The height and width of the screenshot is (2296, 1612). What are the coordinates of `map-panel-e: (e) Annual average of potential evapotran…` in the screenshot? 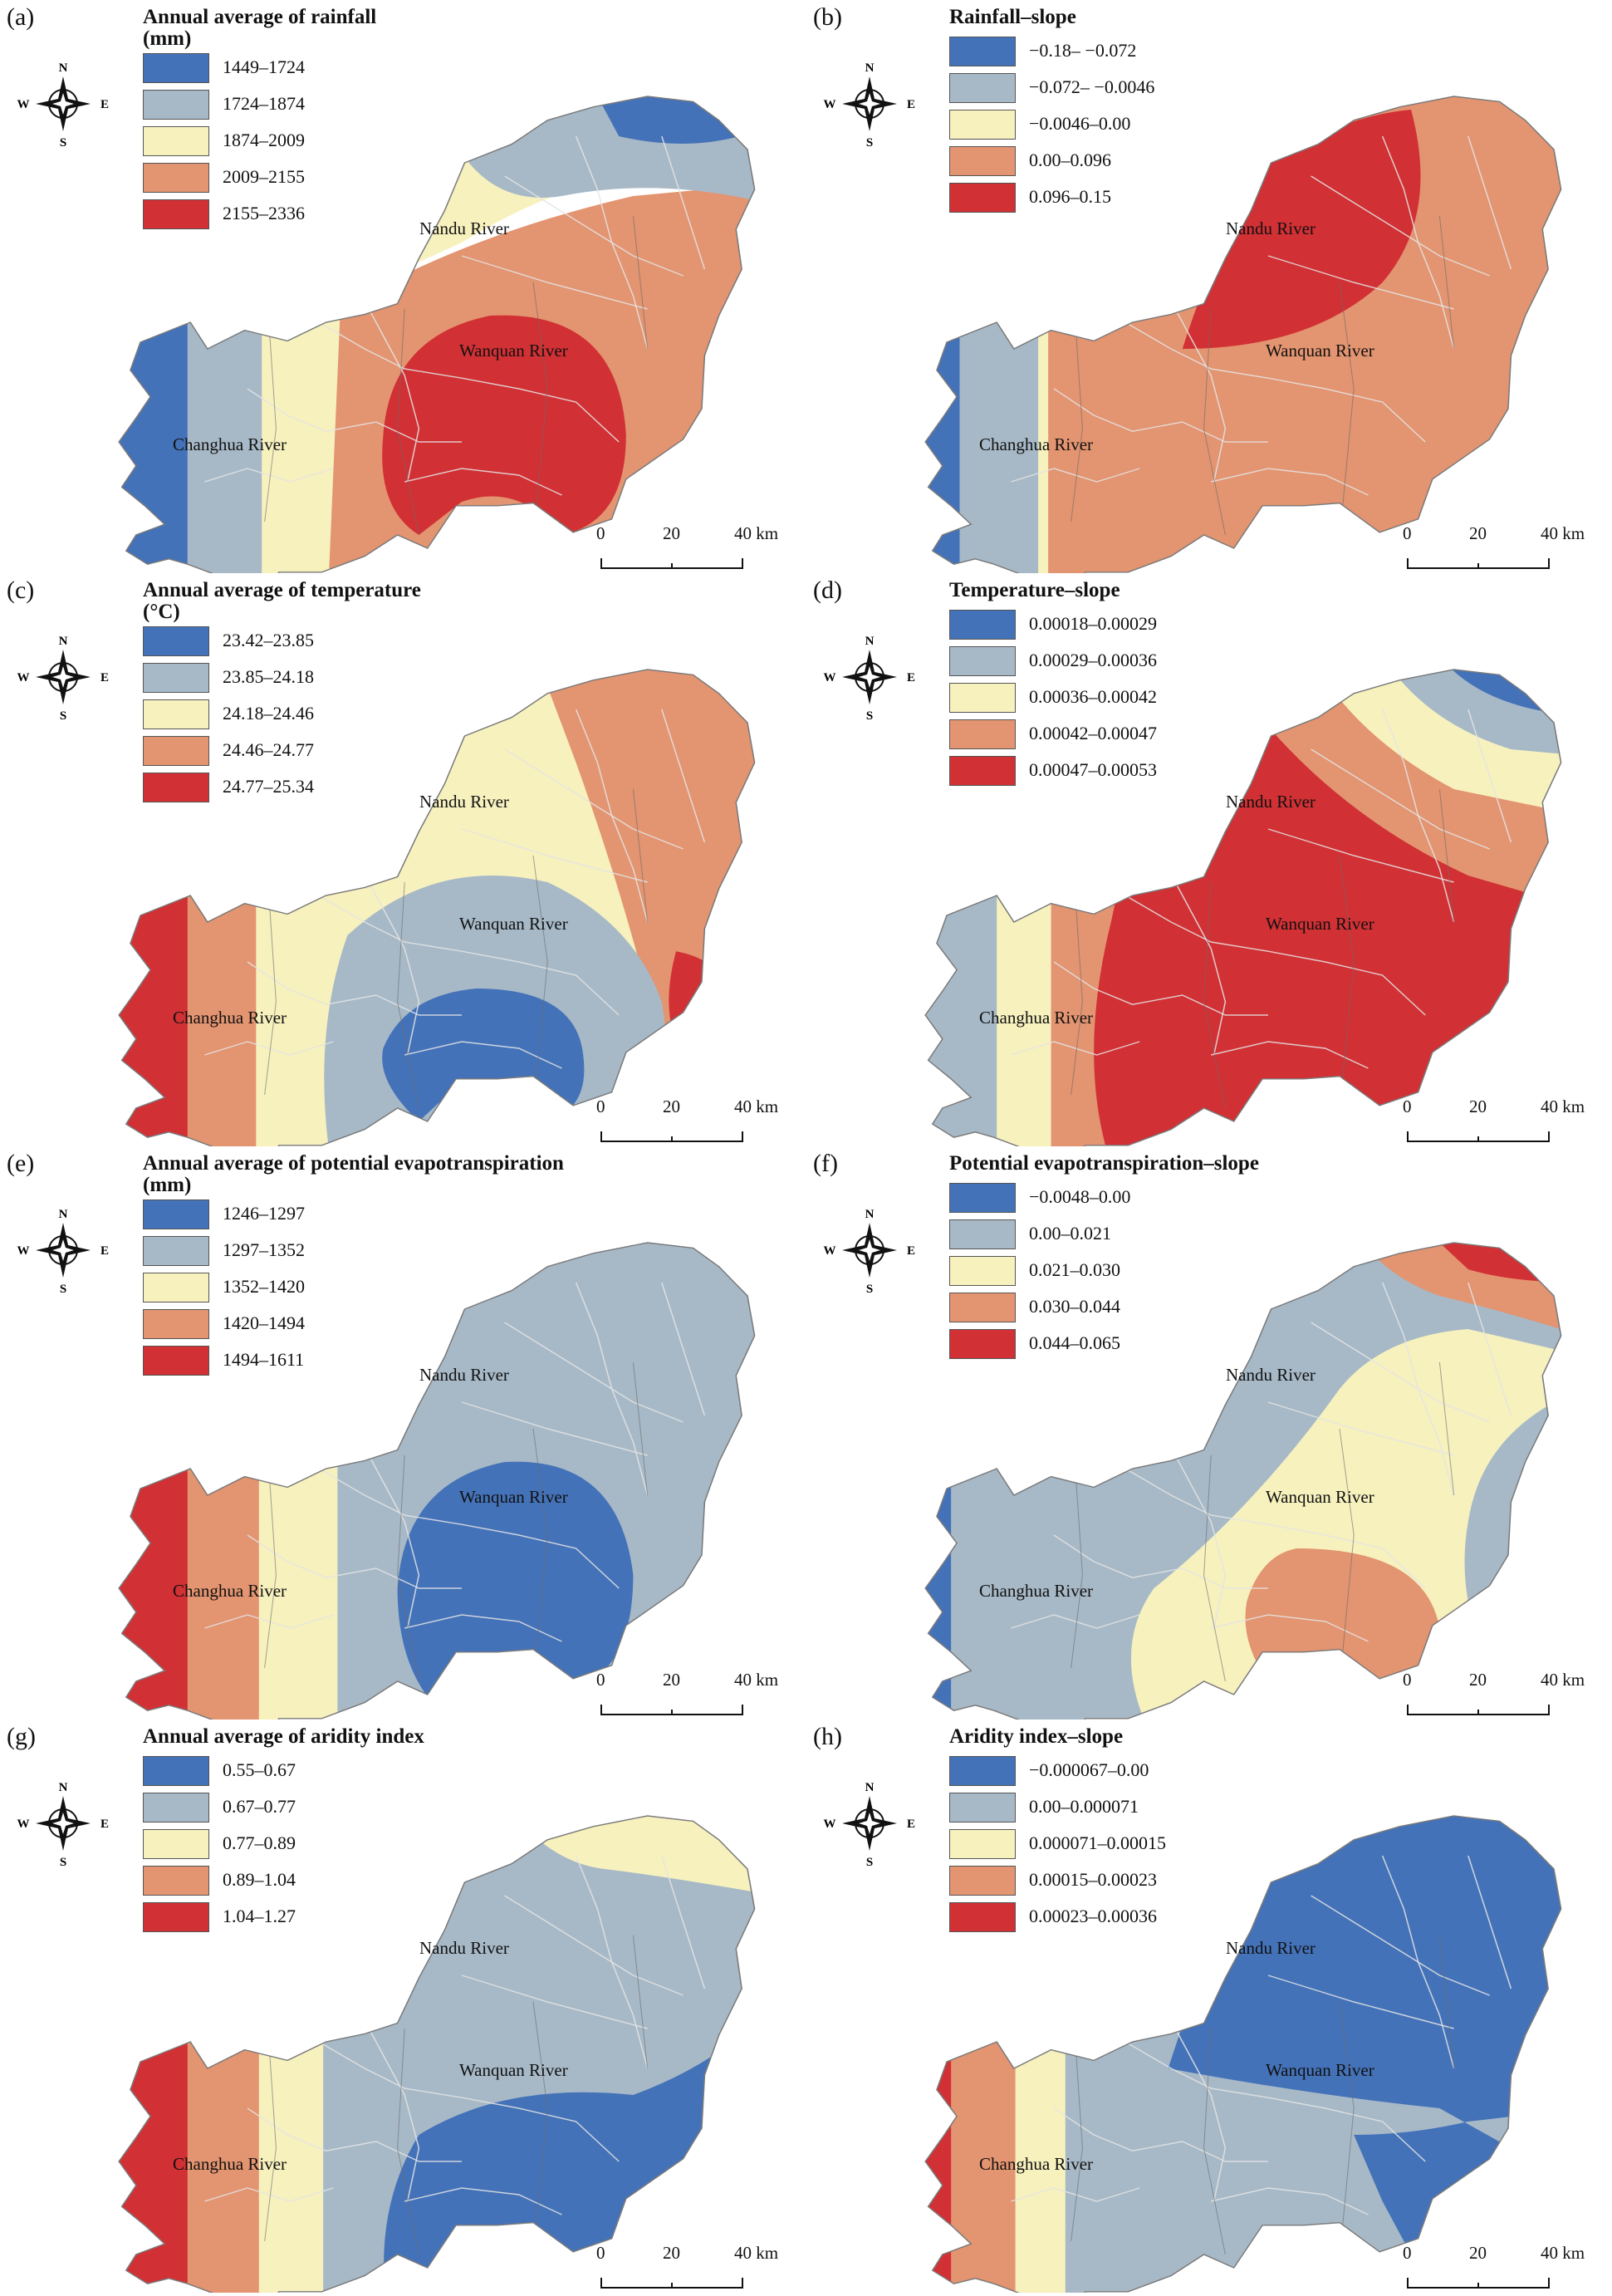 It's located at (403, 1433).